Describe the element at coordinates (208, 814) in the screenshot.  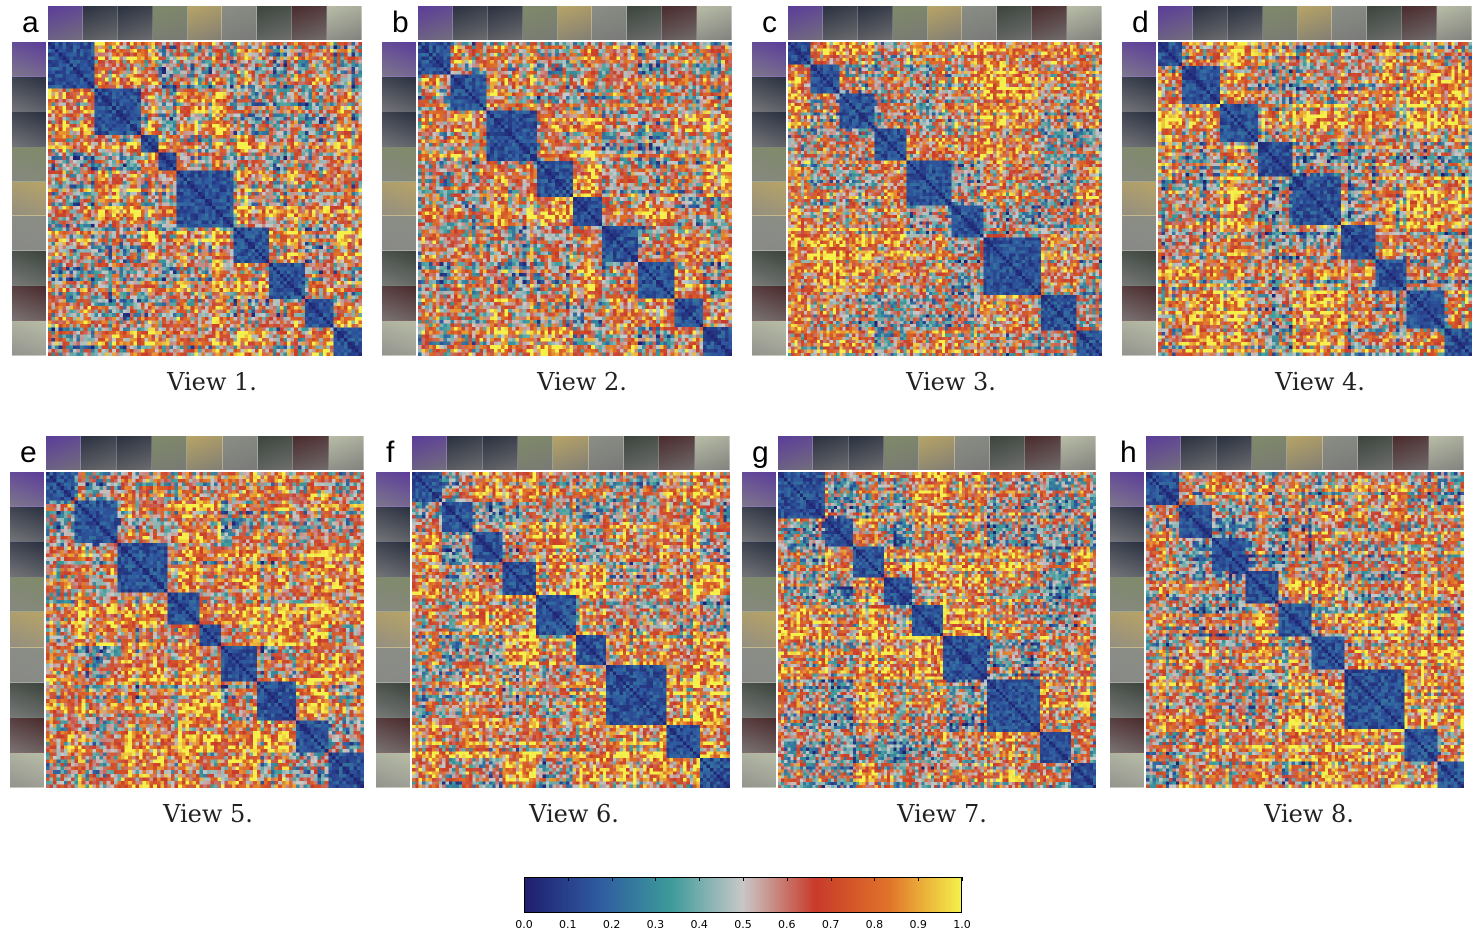
I see `panel-caption: View 5.` at that location.